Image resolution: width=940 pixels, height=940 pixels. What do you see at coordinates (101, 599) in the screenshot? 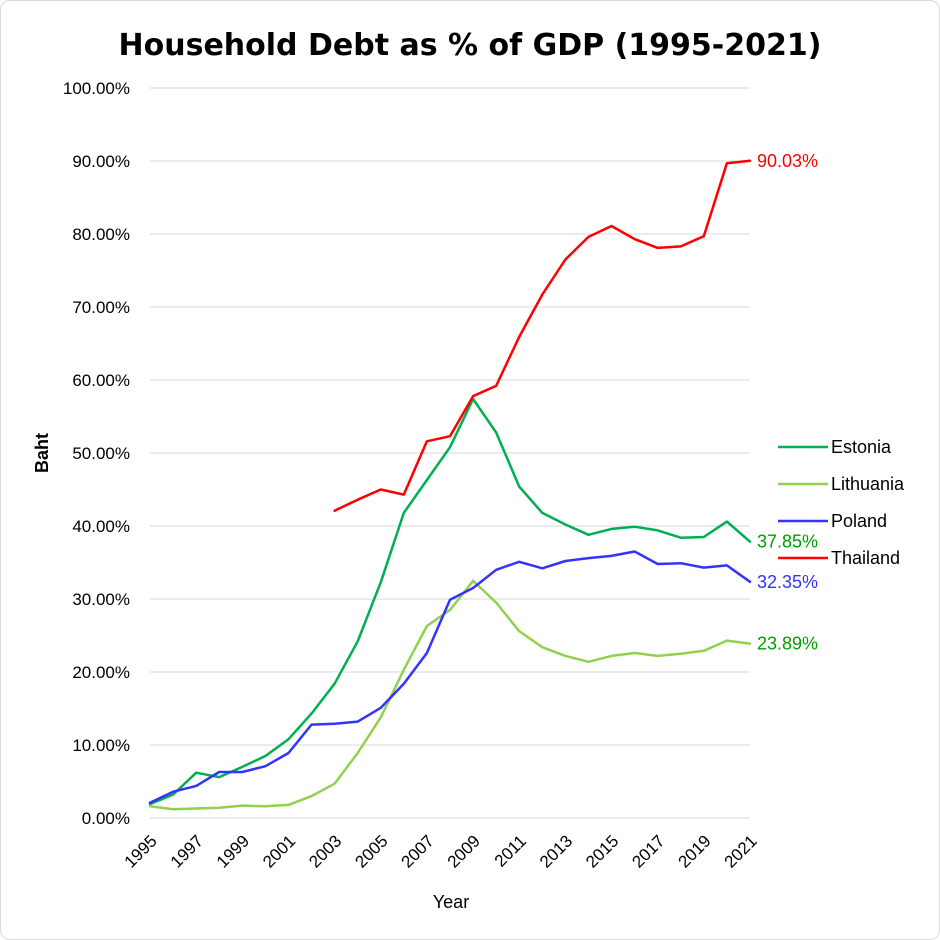
I see `y-tick-label: 30.00%` at bounding box center [101, 599].